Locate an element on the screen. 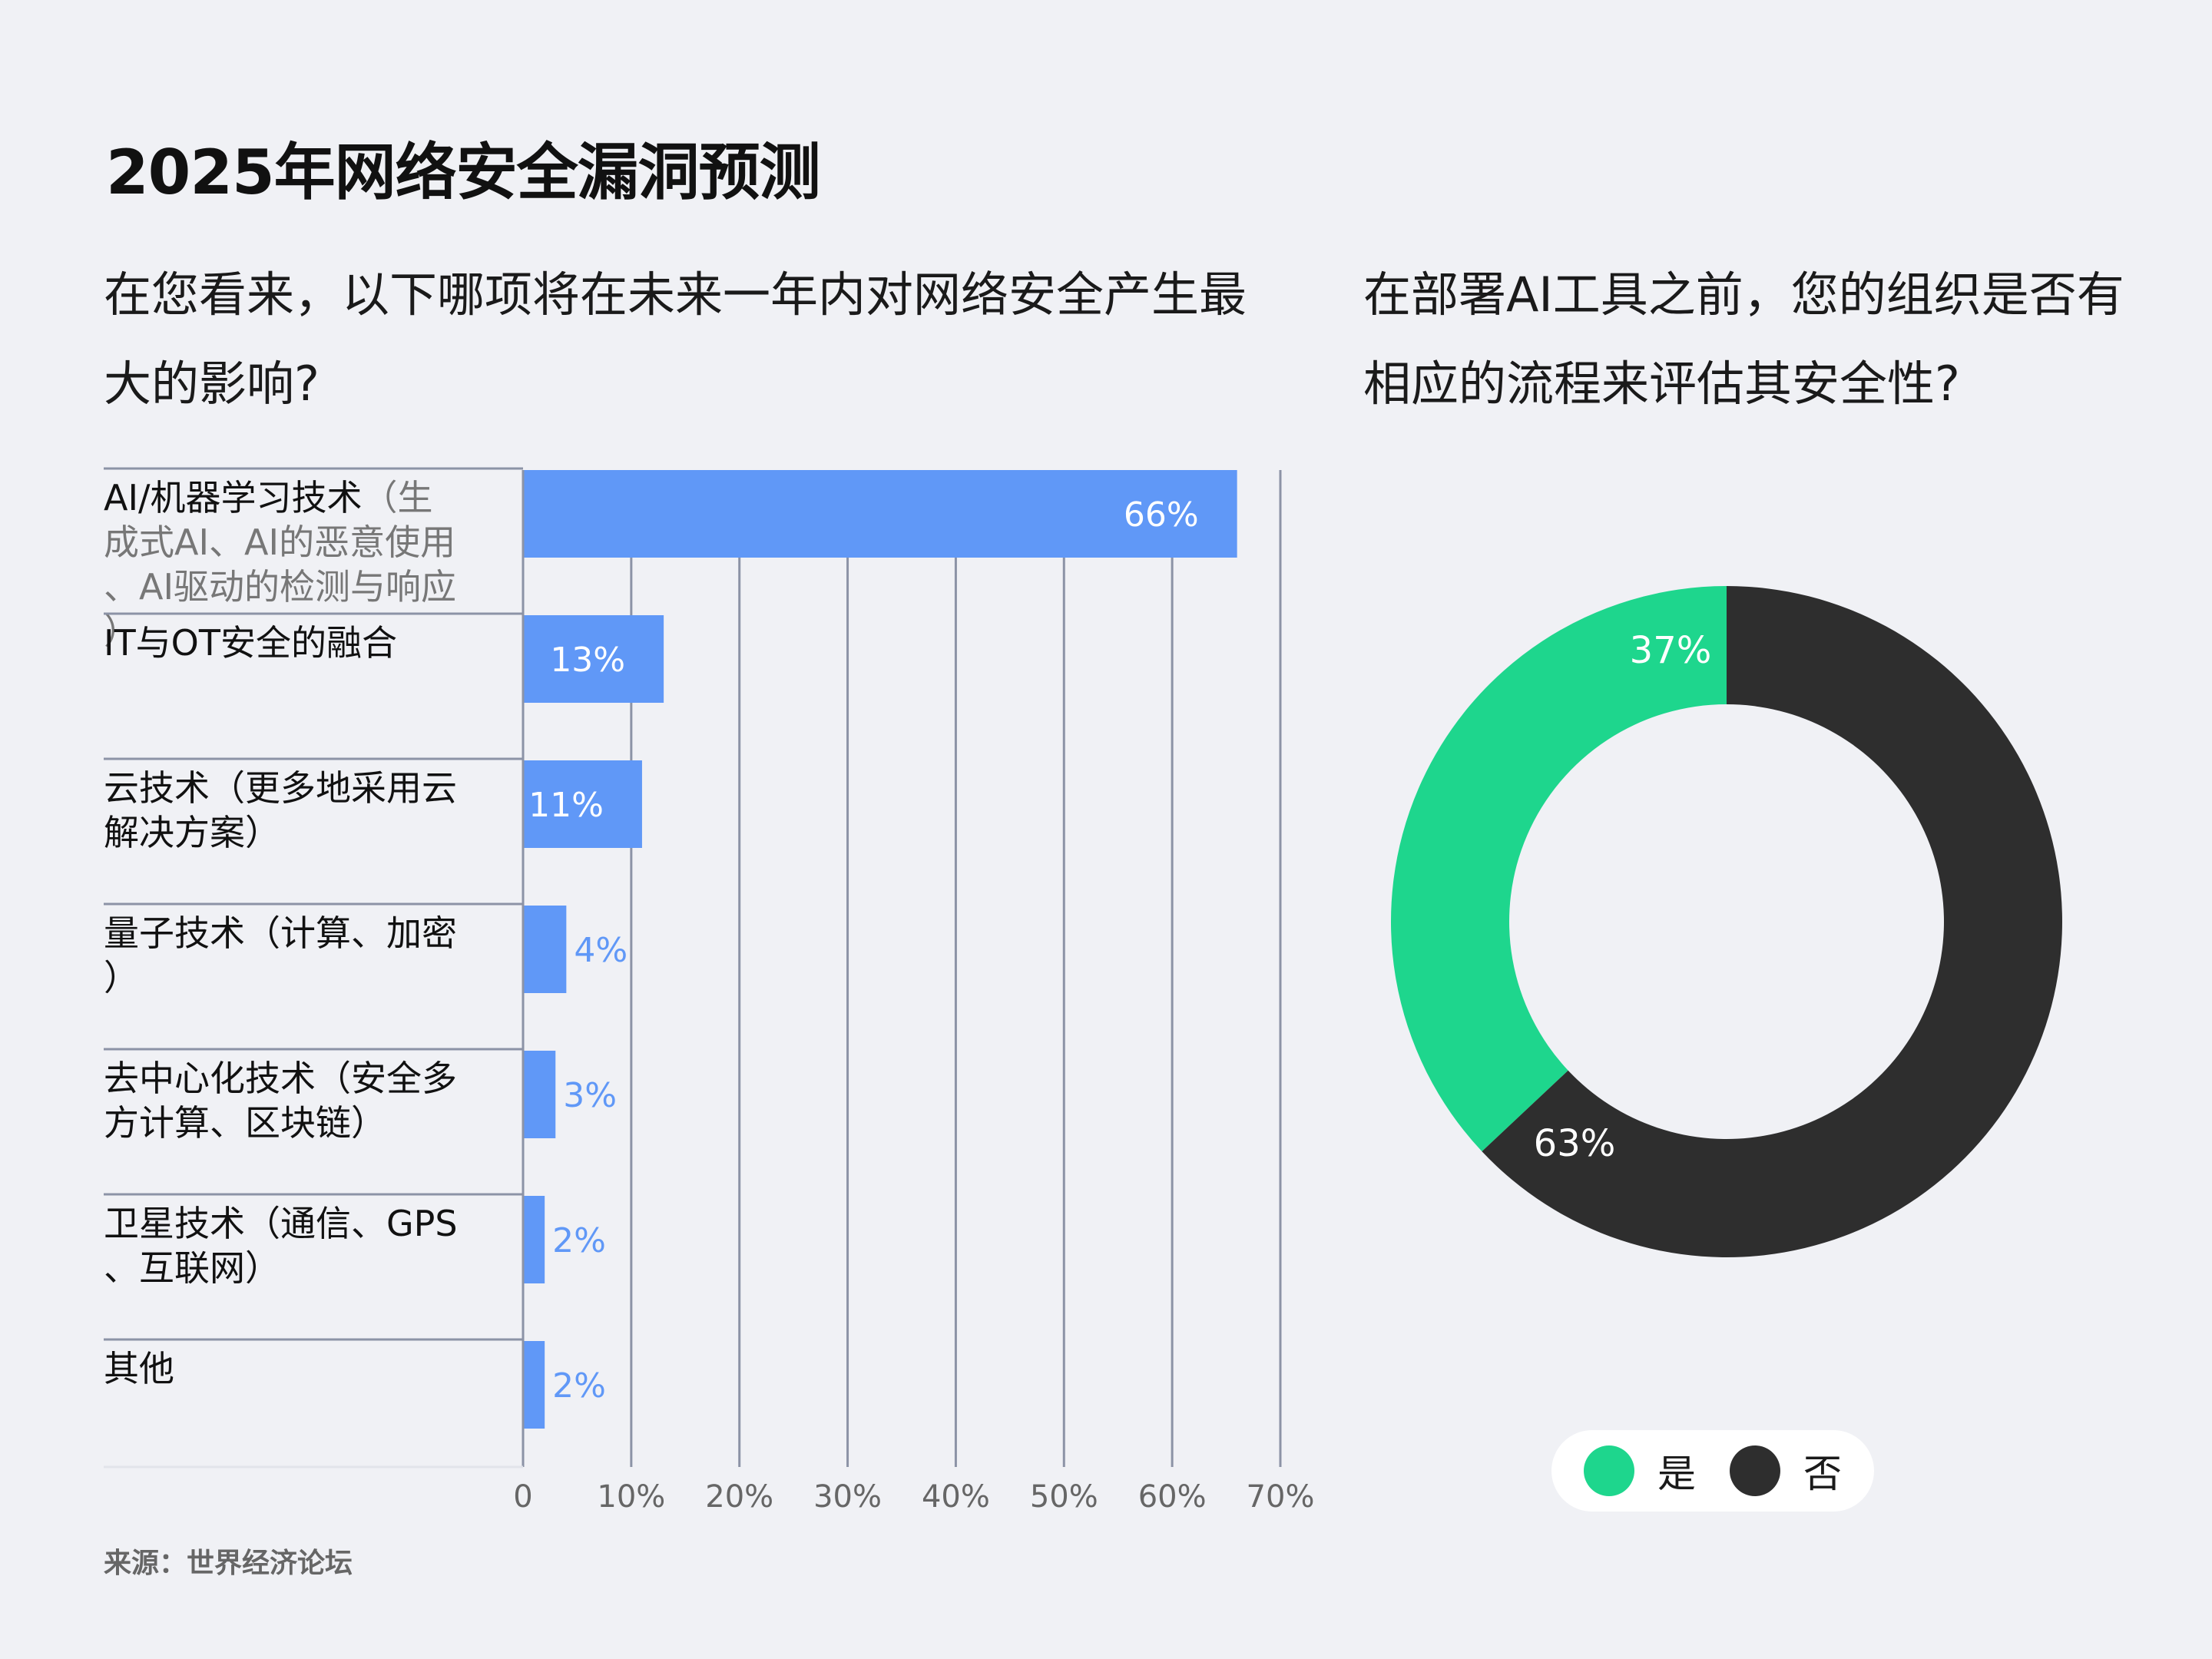 Image resolution: width=2212 pixels, height=1659 pixels. x-tick-label: 70% is located at coordinates (1281, 1497).